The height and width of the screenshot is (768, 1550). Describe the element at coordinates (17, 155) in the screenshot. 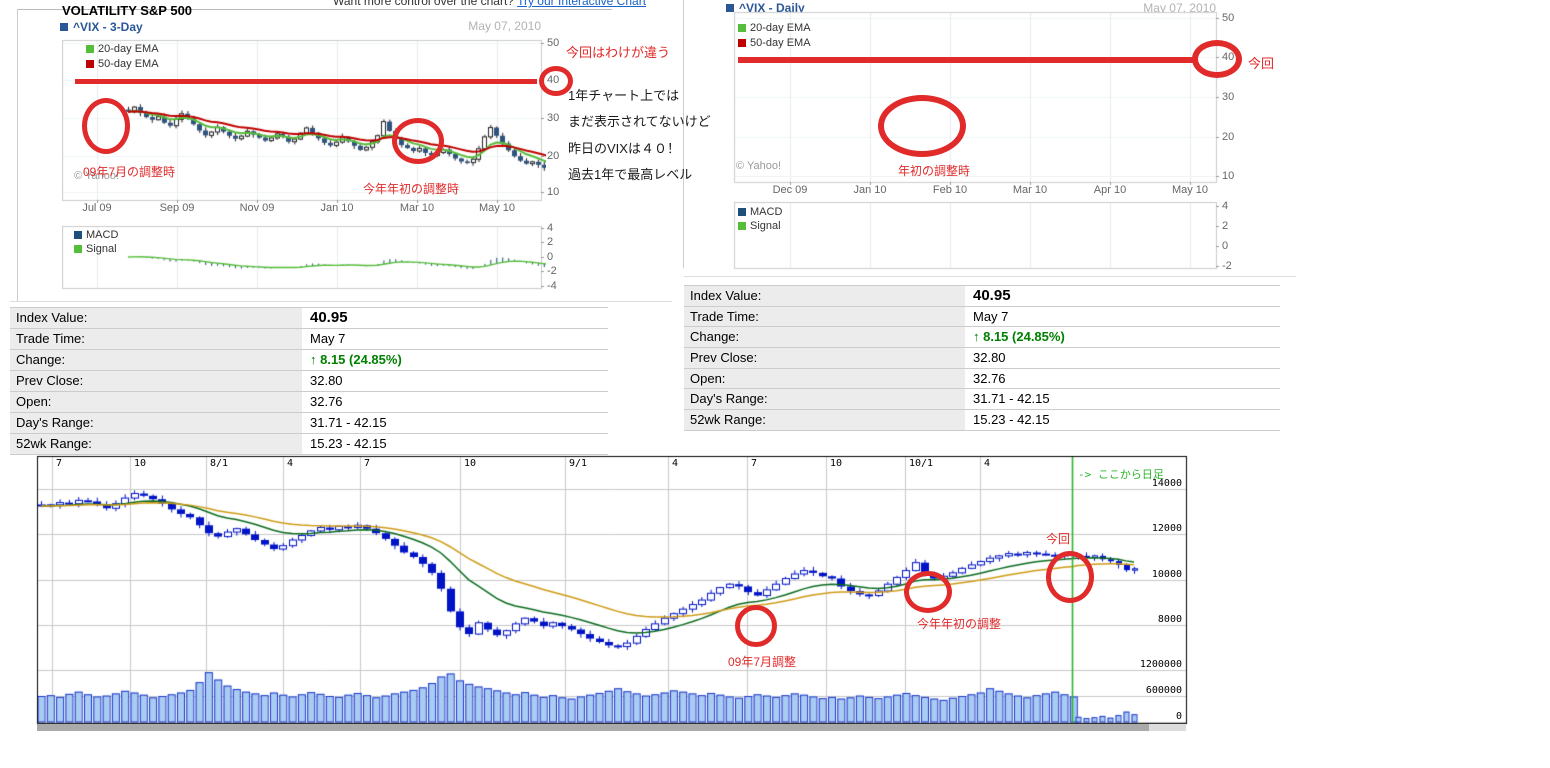

I see `quote-left-border` at that location.